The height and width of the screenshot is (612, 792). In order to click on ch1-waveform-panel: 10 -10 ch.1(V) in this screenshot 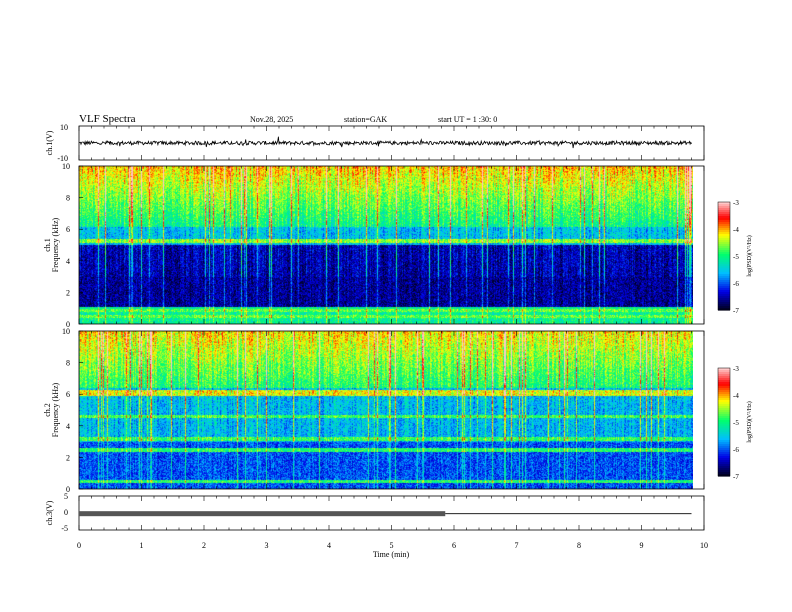, I will do `click(375, 143)`.